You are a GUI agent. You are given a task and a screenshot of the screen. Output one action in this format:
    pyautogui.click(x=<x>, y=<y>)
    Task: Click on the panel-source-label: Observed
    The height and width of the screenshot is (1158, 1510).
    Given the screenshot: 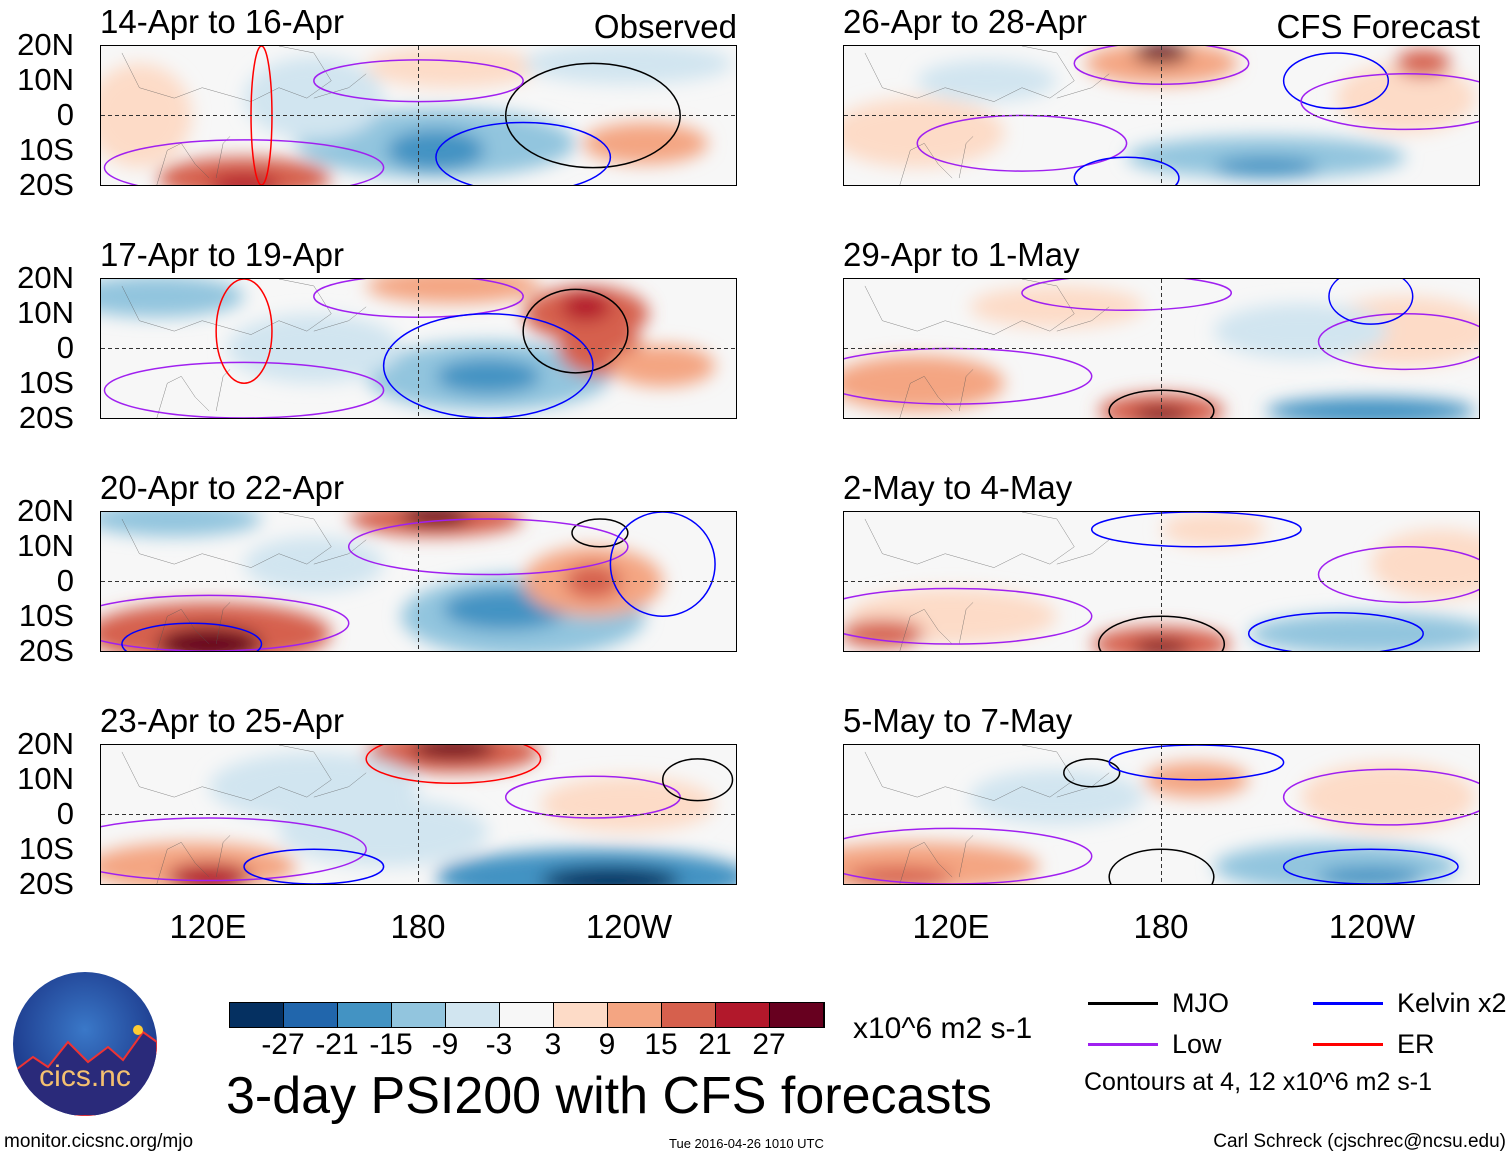 What is the action you would take?
    pyautogui.click(x=665, y=26)
    